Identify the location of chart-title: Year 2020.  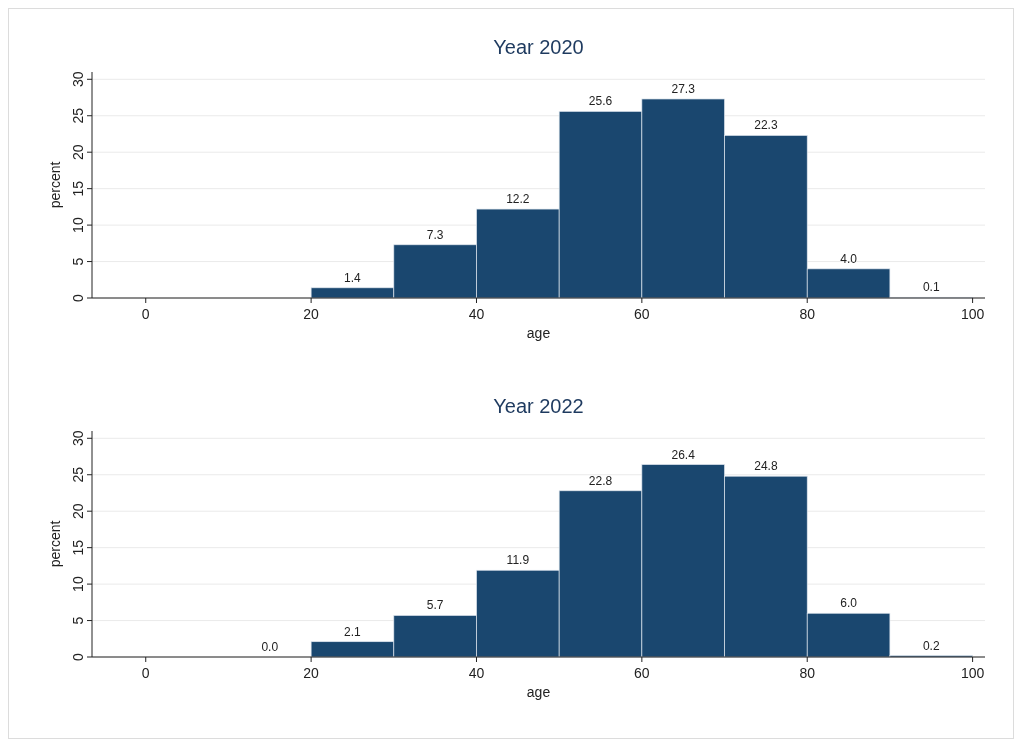
(538, 47).